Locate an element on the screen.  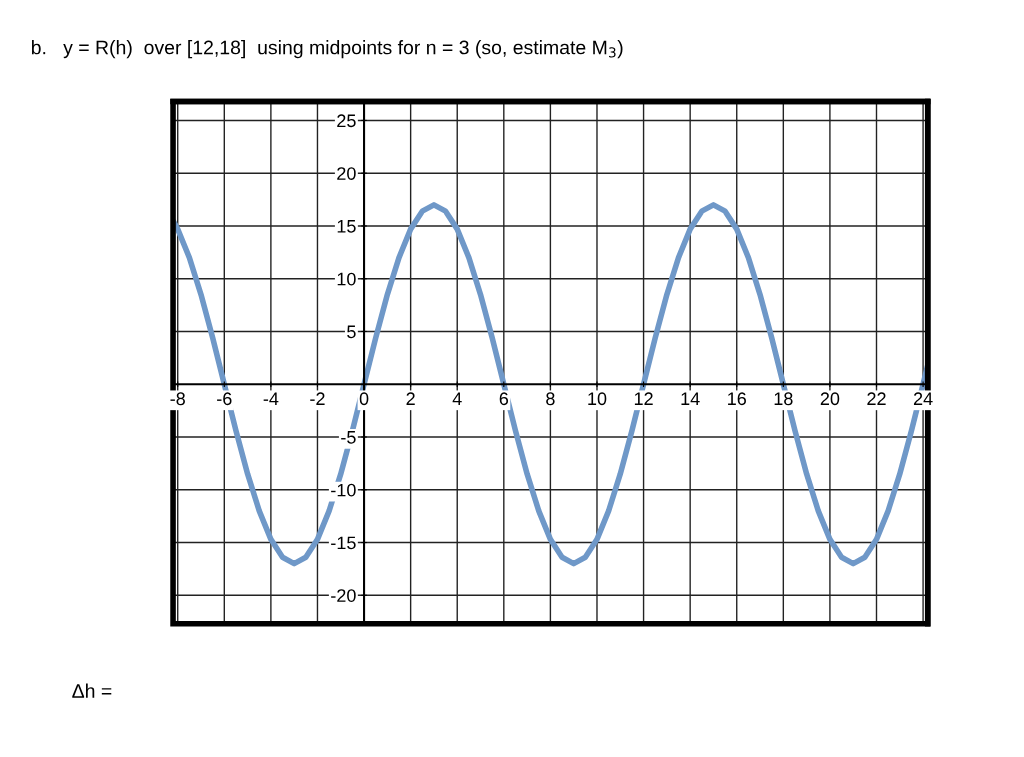
x-tick-label: 0 is located at coordinates (364, 399).